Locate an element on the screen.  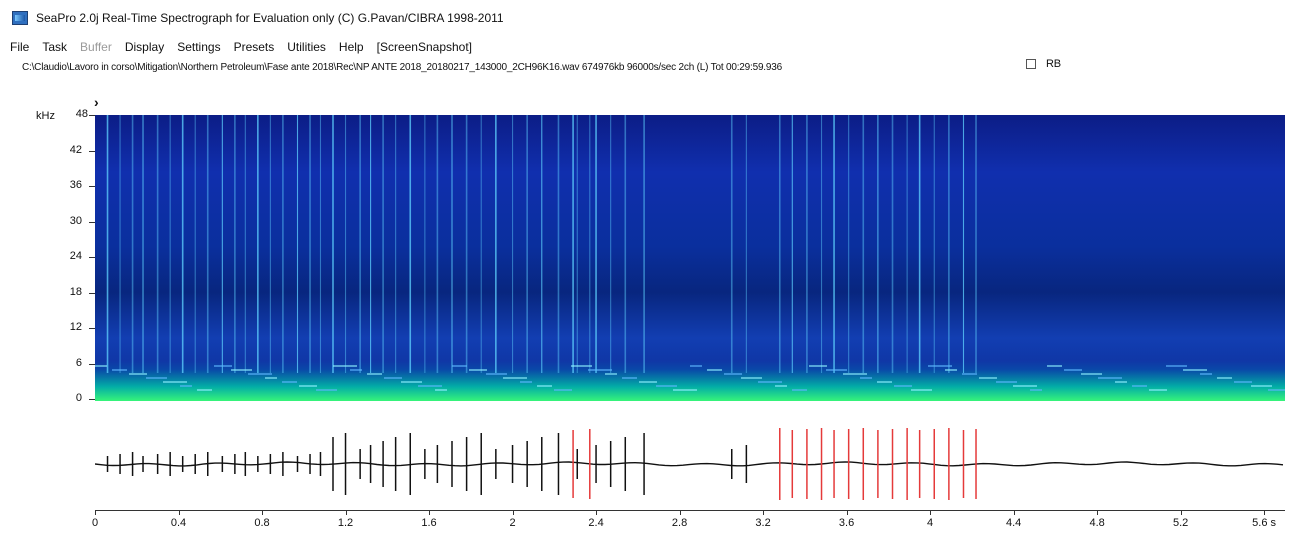
spectrograph-app-icon is located at coordinates (20, 18).